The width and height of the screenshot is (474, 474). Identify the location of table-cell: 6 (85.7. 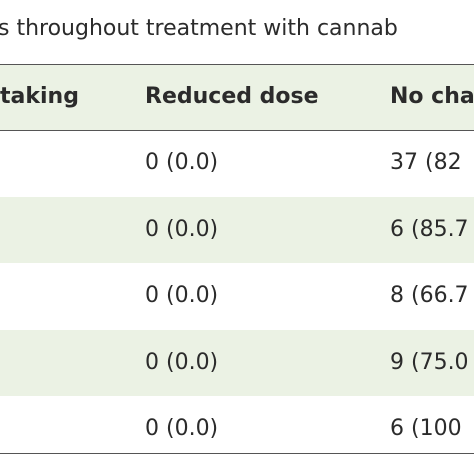
(429, 229).